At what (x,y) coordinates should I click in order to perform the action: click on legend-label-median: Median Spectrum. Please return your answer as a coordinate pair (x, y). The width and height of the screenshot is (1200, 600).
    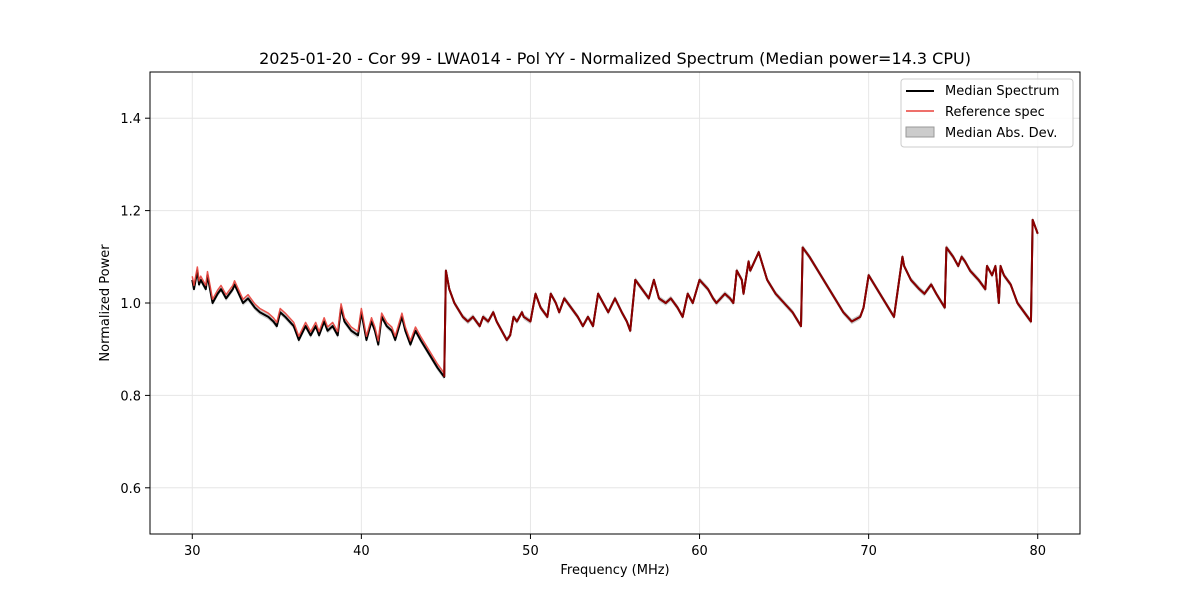
    Looking at the image, I should click on (1002, 91).